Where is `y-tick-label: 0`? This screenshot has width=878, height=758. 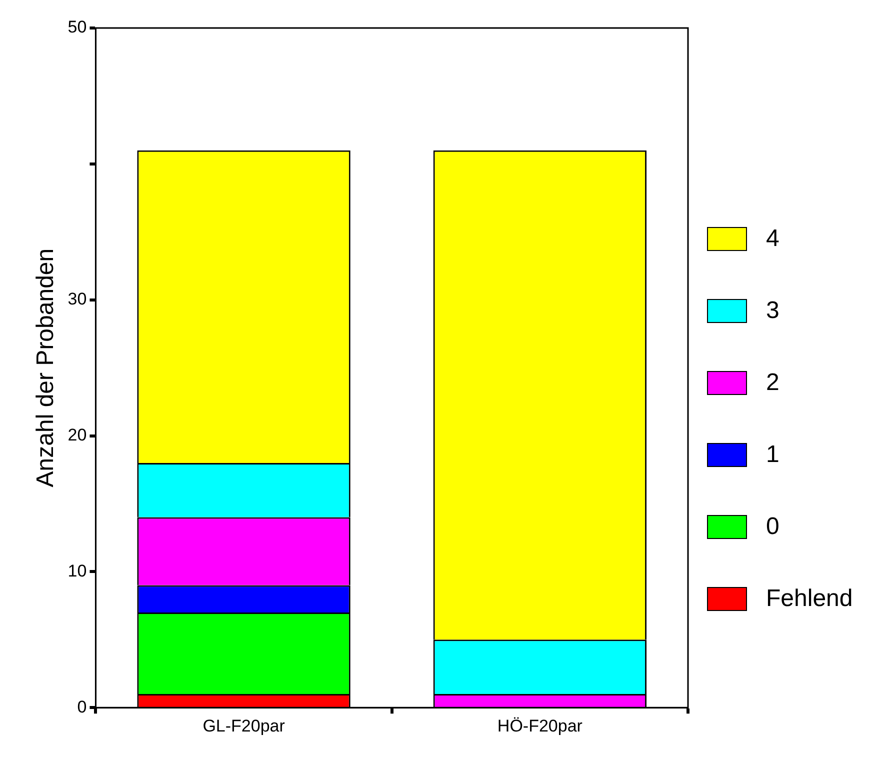 y-tick-label: 0 is located at coordinates (82, 706).